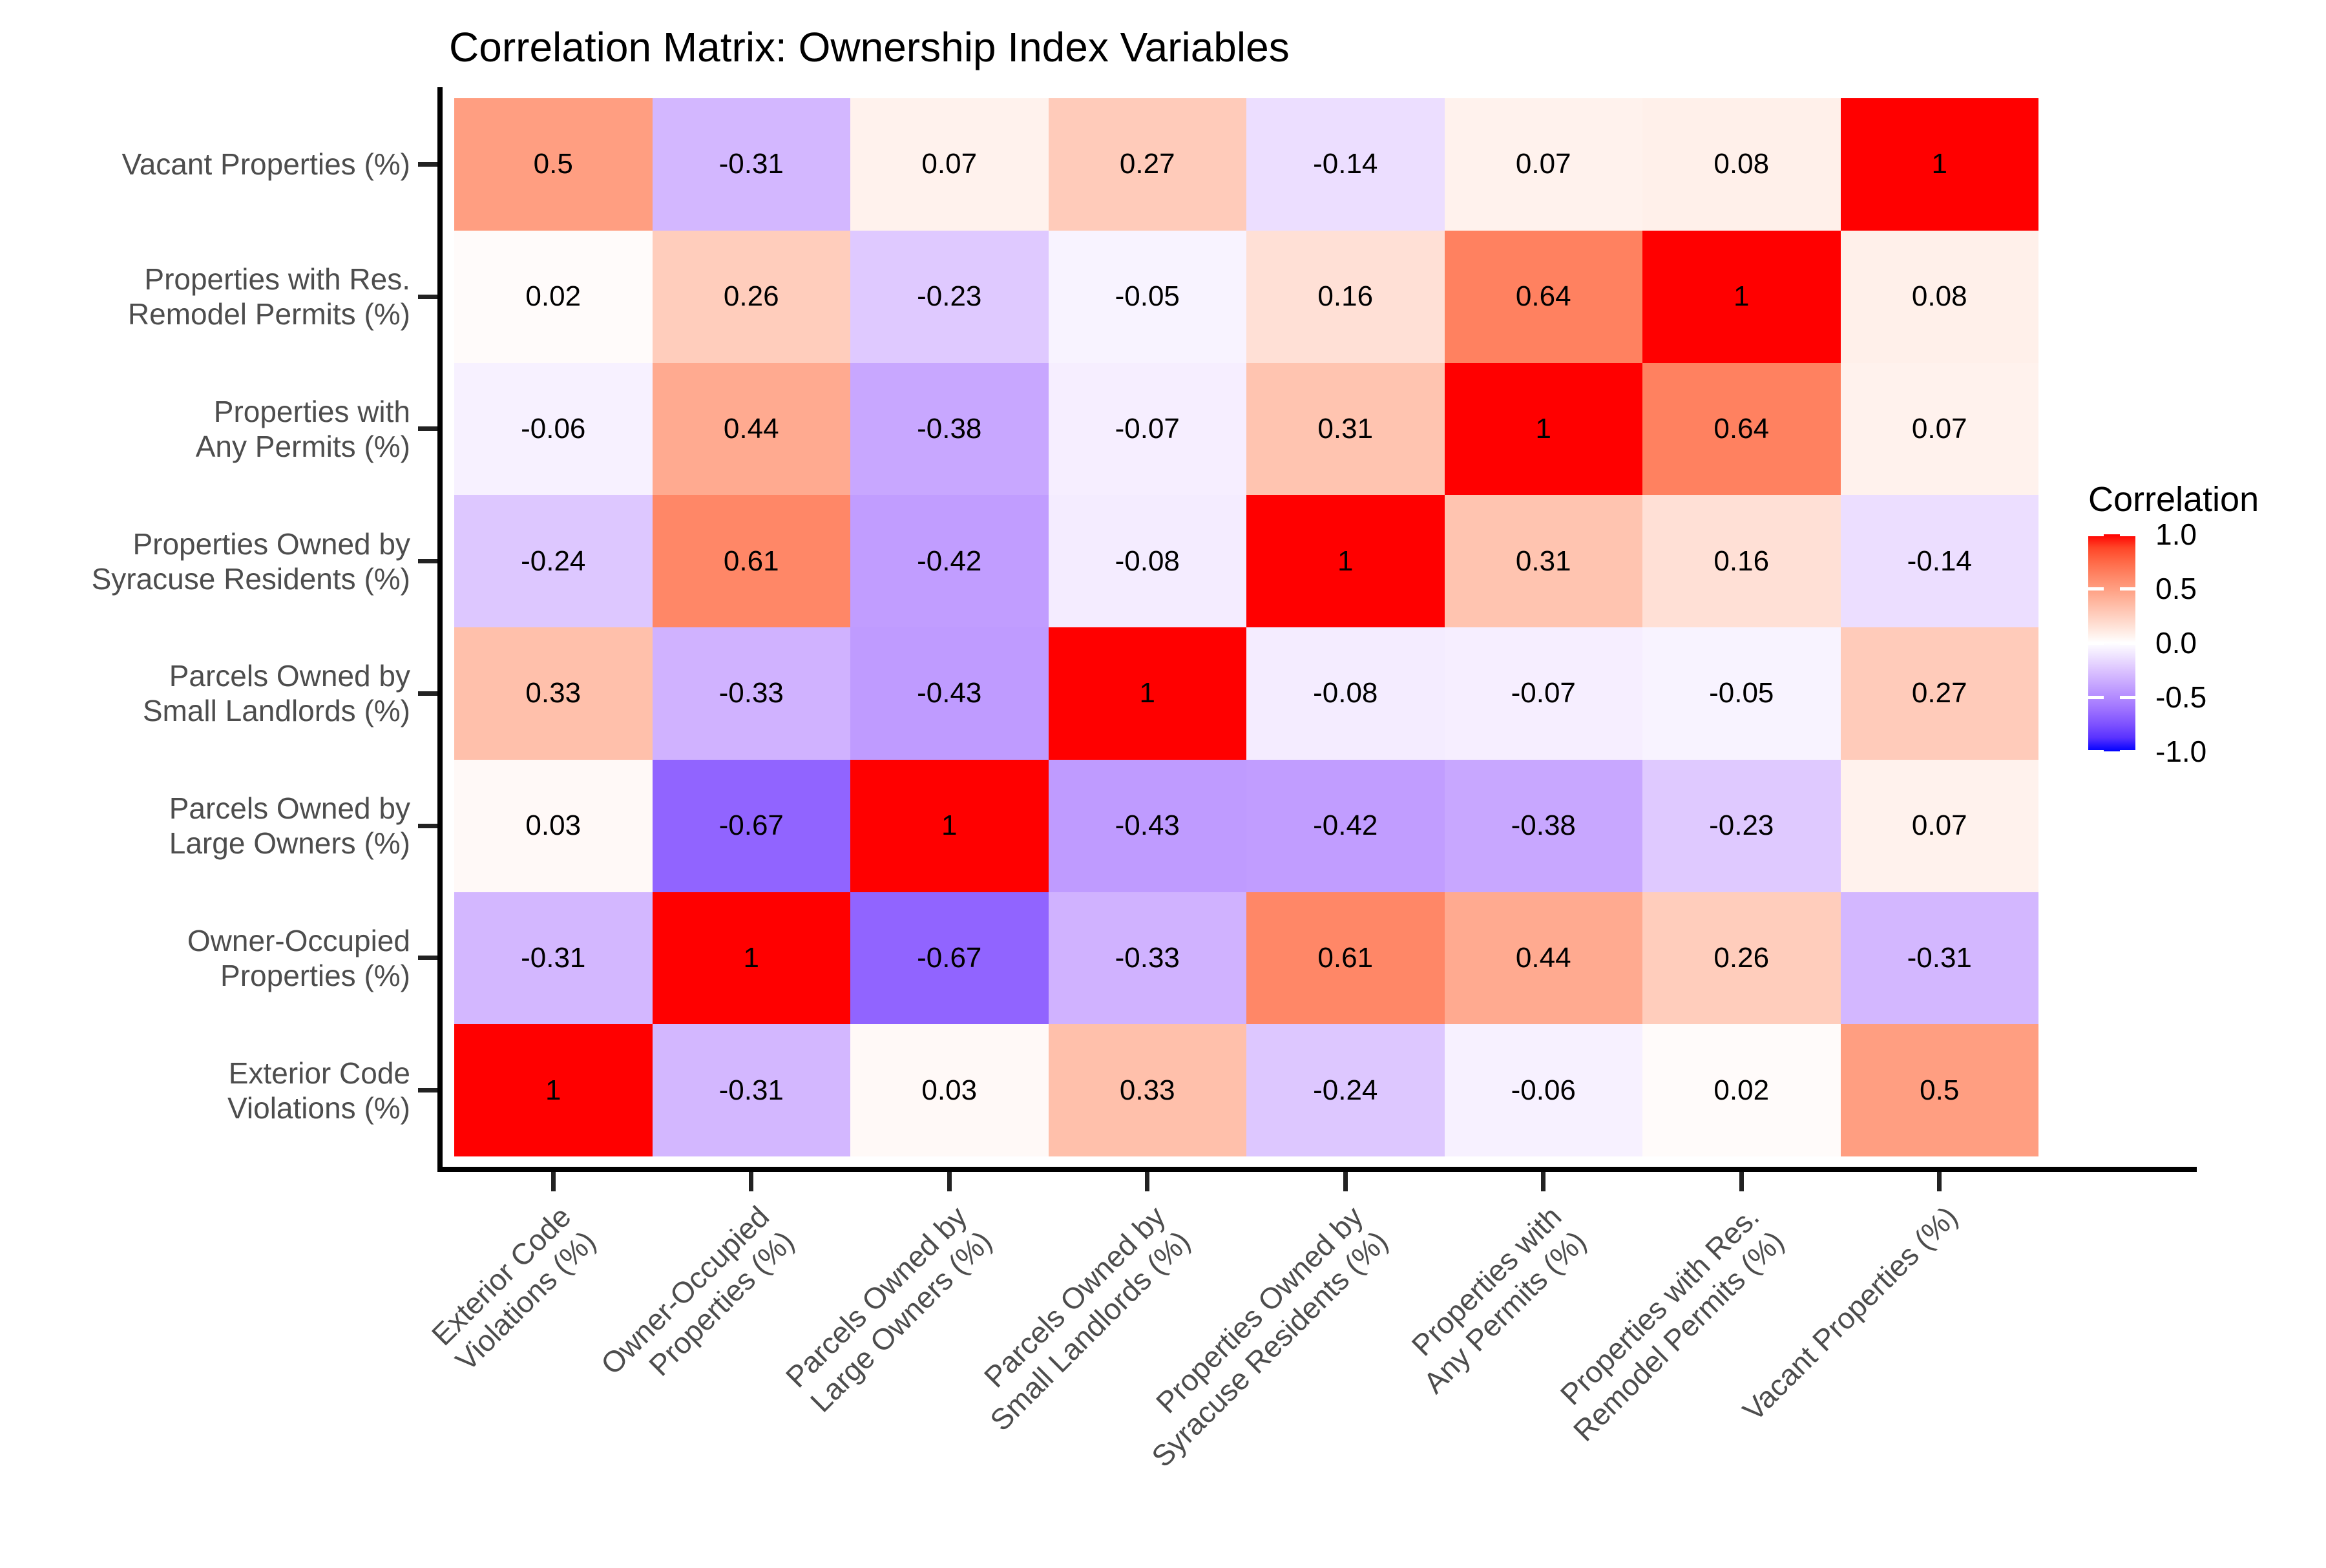  What do you see at coordinates (1345, 1090) in the screenshot?
I see `heatmap-cell-r8-c5: -0.24` at bounding box center [1345, 1090].